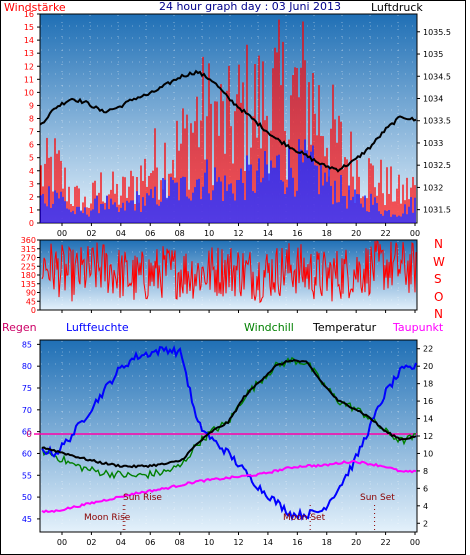 Image resolution: width=470 pixels, height=555 pixels. What do you see at coordinates (31, 210) in the screenshot?
I see `wind-tick-label: 1` at bounding box center [31, 210].